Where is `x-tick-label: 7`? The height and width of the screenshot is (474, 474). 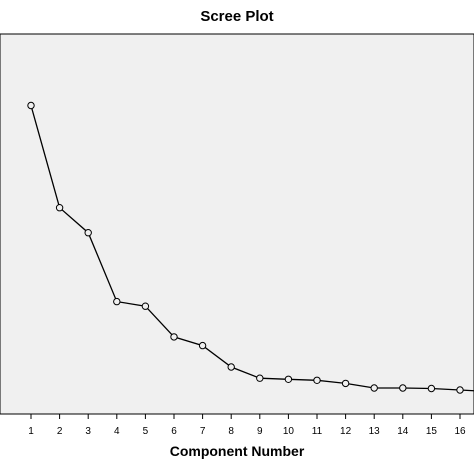 x-tick-label: 7 is located at coordinates (203, 431).